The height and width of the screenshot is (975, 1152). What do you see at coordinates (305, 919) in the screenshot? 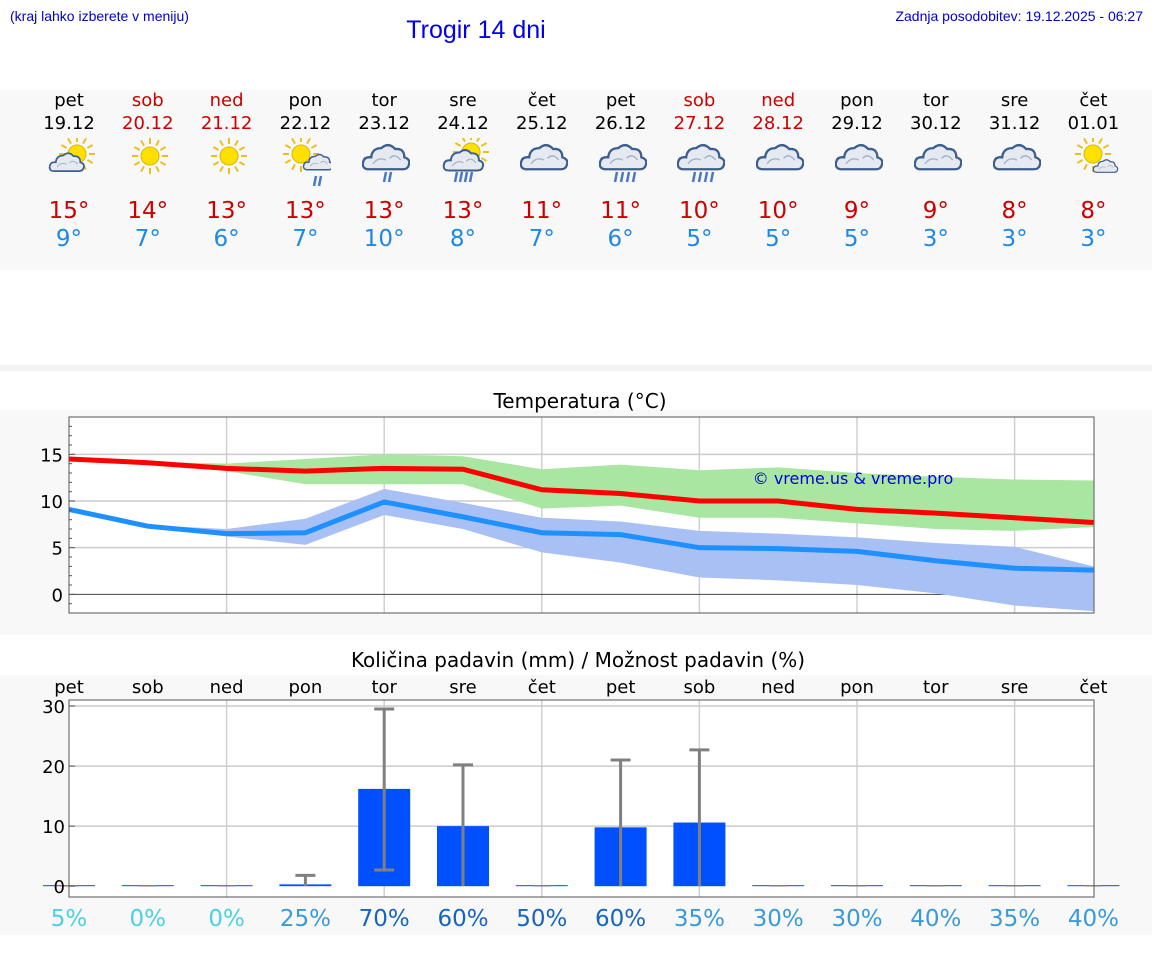
I see `precip-probability: 25%` at bounding box center [305, 919].